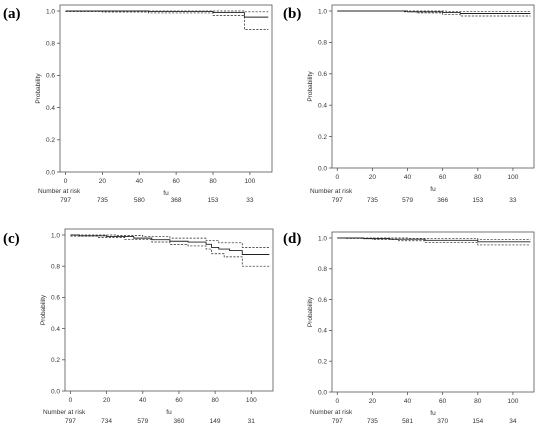 The image size is (550, 441). Describe the element at coordinates (251, 421) in the screenshot. I see `risk-count: 31` at that location.